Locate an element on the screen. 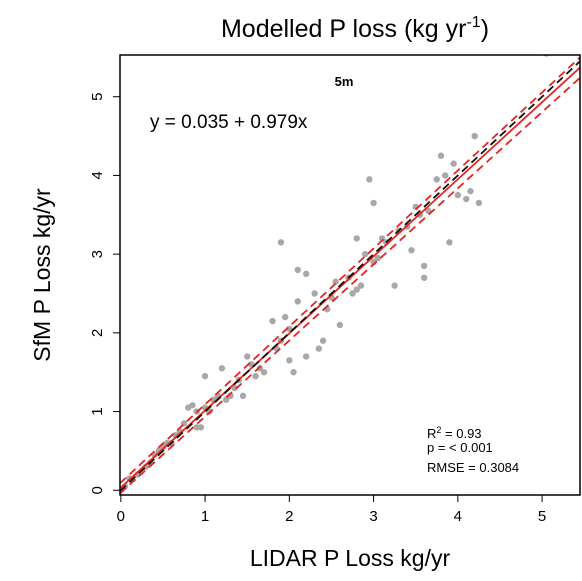  x-tick-label: 4 is located at coordinates (458, 516).